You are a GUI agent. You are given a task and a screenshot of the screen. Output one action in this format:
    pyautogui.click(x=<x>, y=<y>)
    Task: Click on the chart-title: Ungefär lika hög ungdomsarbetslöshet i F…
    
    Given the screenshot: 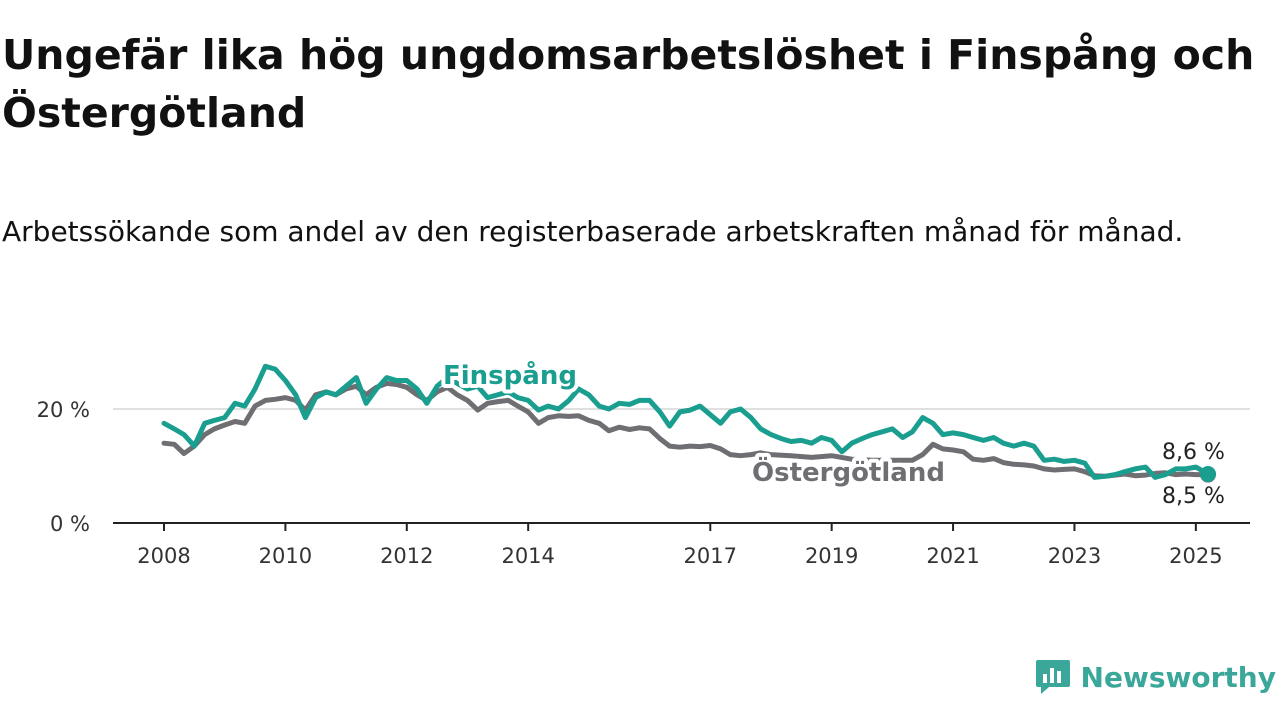 What is the action you would take?
    pyautogui.click(x=628, y=84)
    